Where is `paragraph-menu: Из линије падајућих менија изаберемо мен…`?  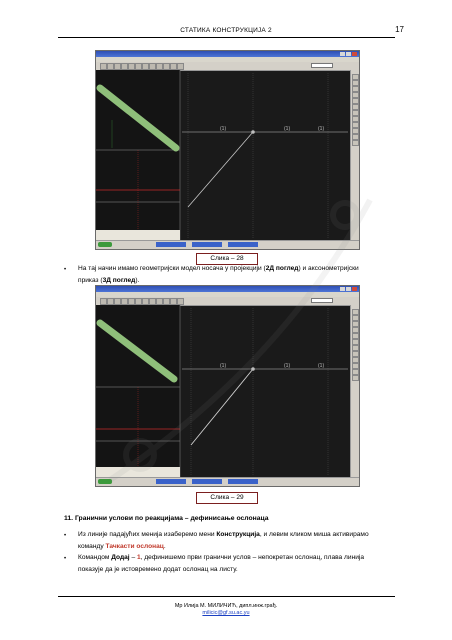
paragraph-menu: Из линије падајућих менија изаберемо мен… is located at coordinates (223, 540).